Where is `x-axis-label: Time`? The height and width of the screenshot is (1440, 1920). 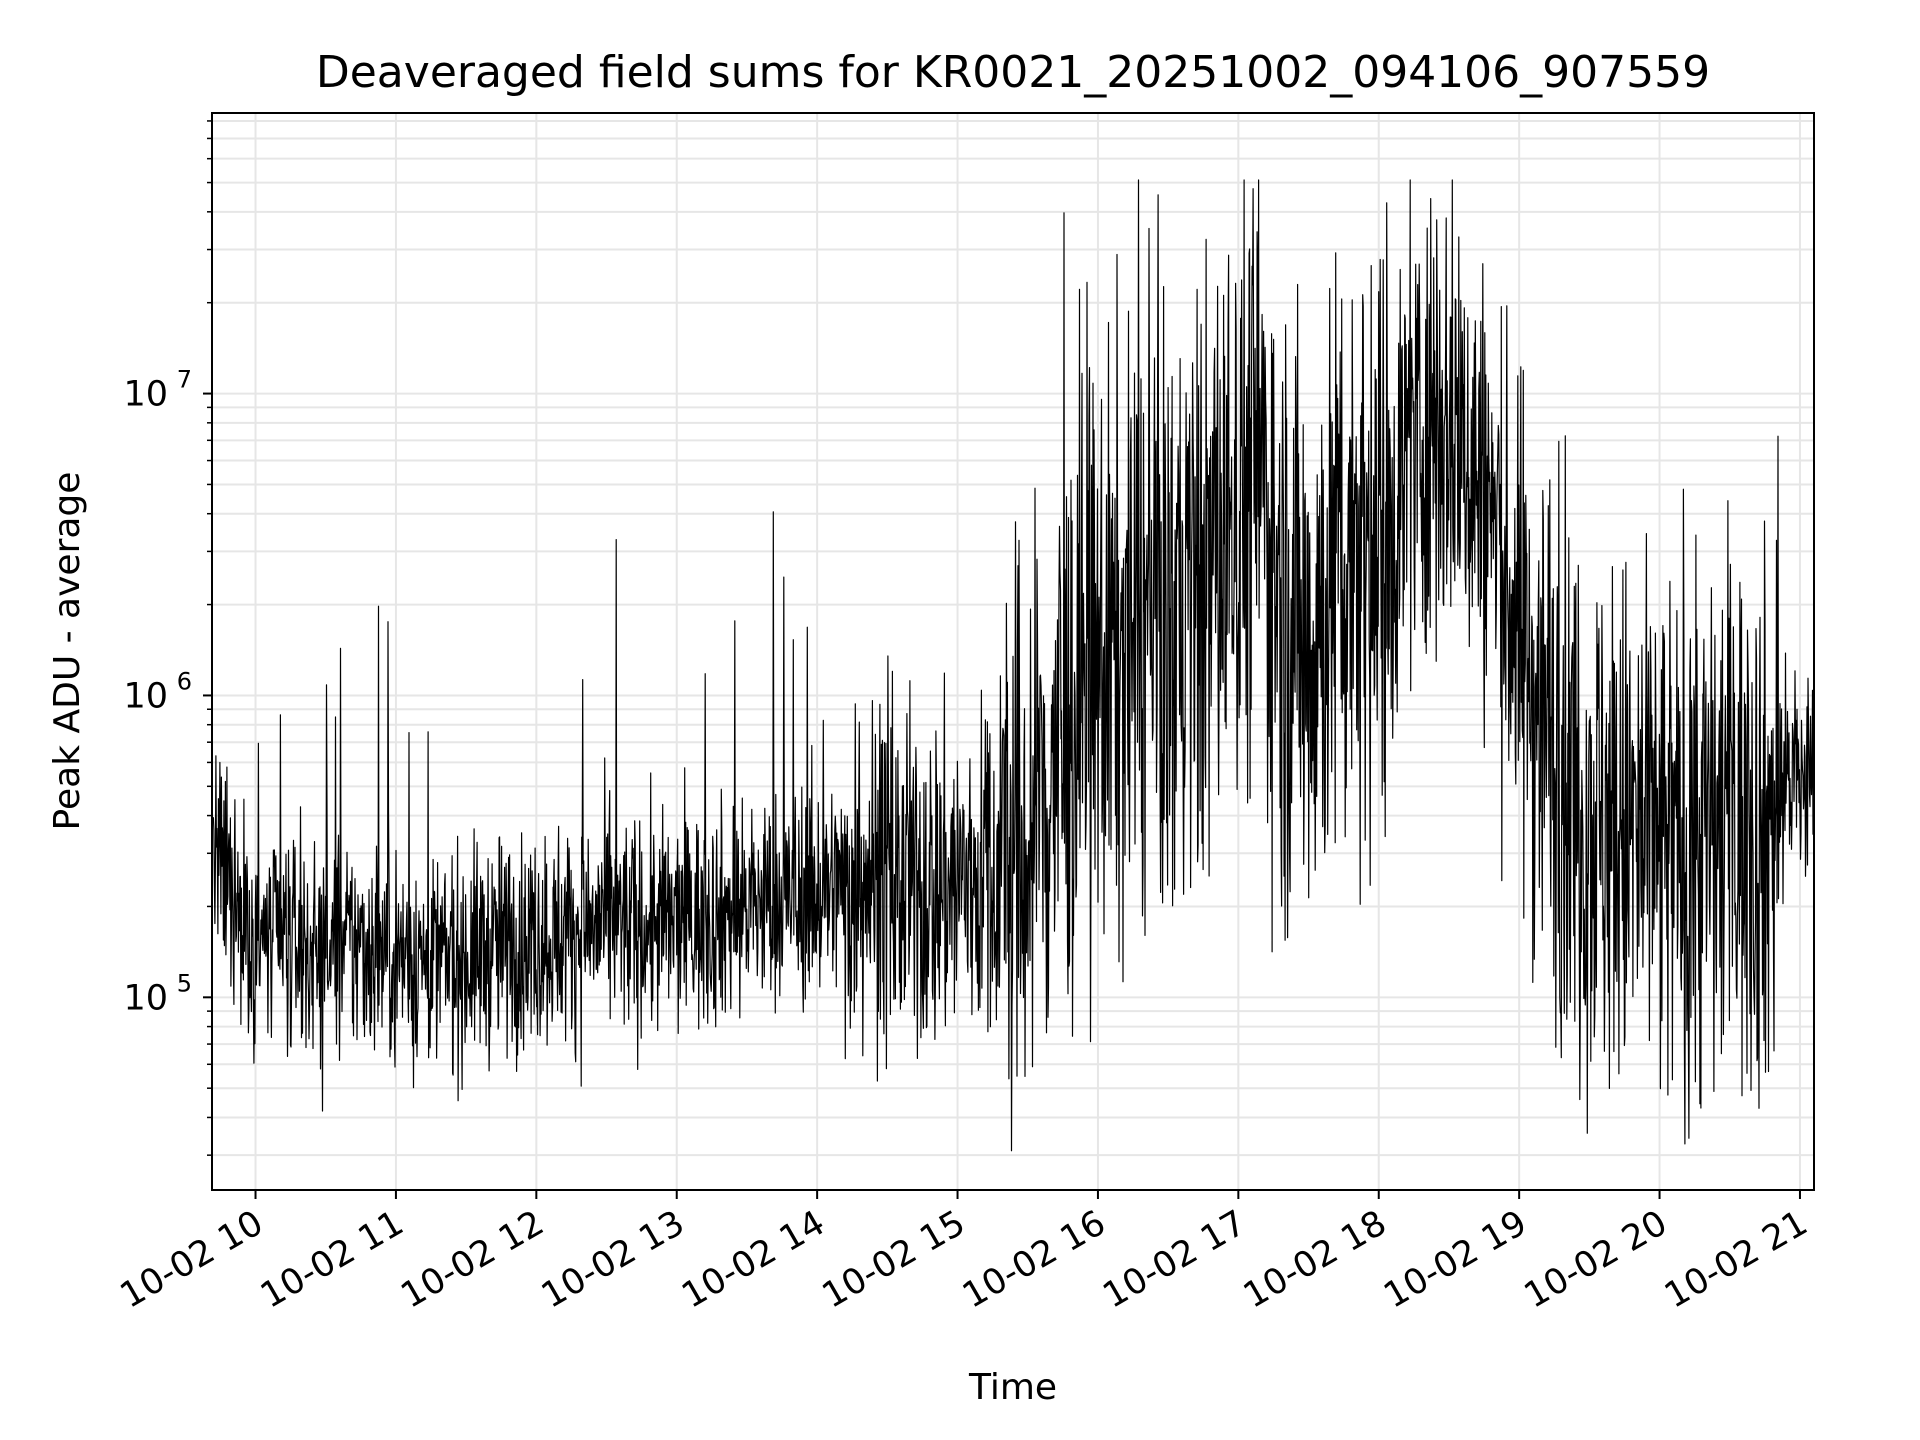 x-axis-label: Time is located at coordinates (1012, 1387).